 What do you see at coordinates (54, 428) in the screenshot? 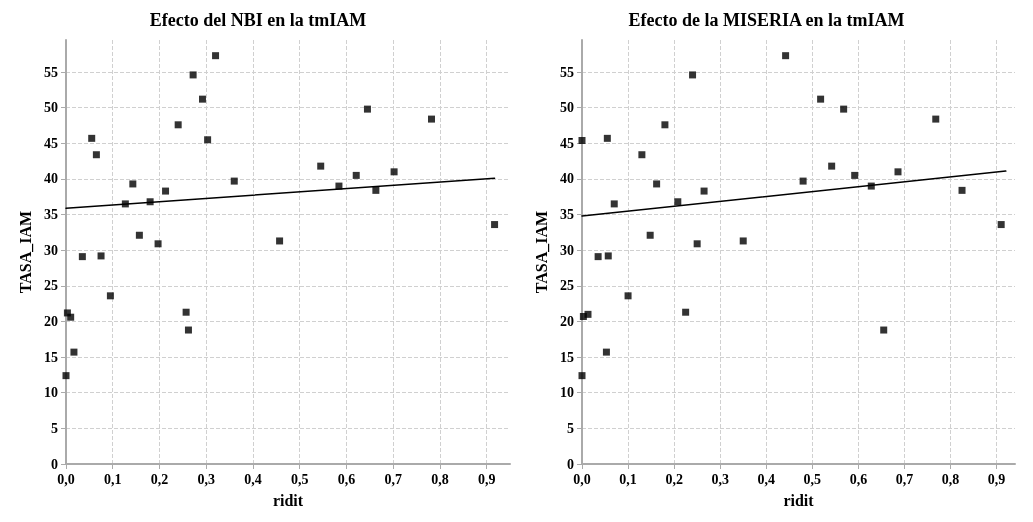
I see `y-tick-label: 5` at bounding box center [54, 428].